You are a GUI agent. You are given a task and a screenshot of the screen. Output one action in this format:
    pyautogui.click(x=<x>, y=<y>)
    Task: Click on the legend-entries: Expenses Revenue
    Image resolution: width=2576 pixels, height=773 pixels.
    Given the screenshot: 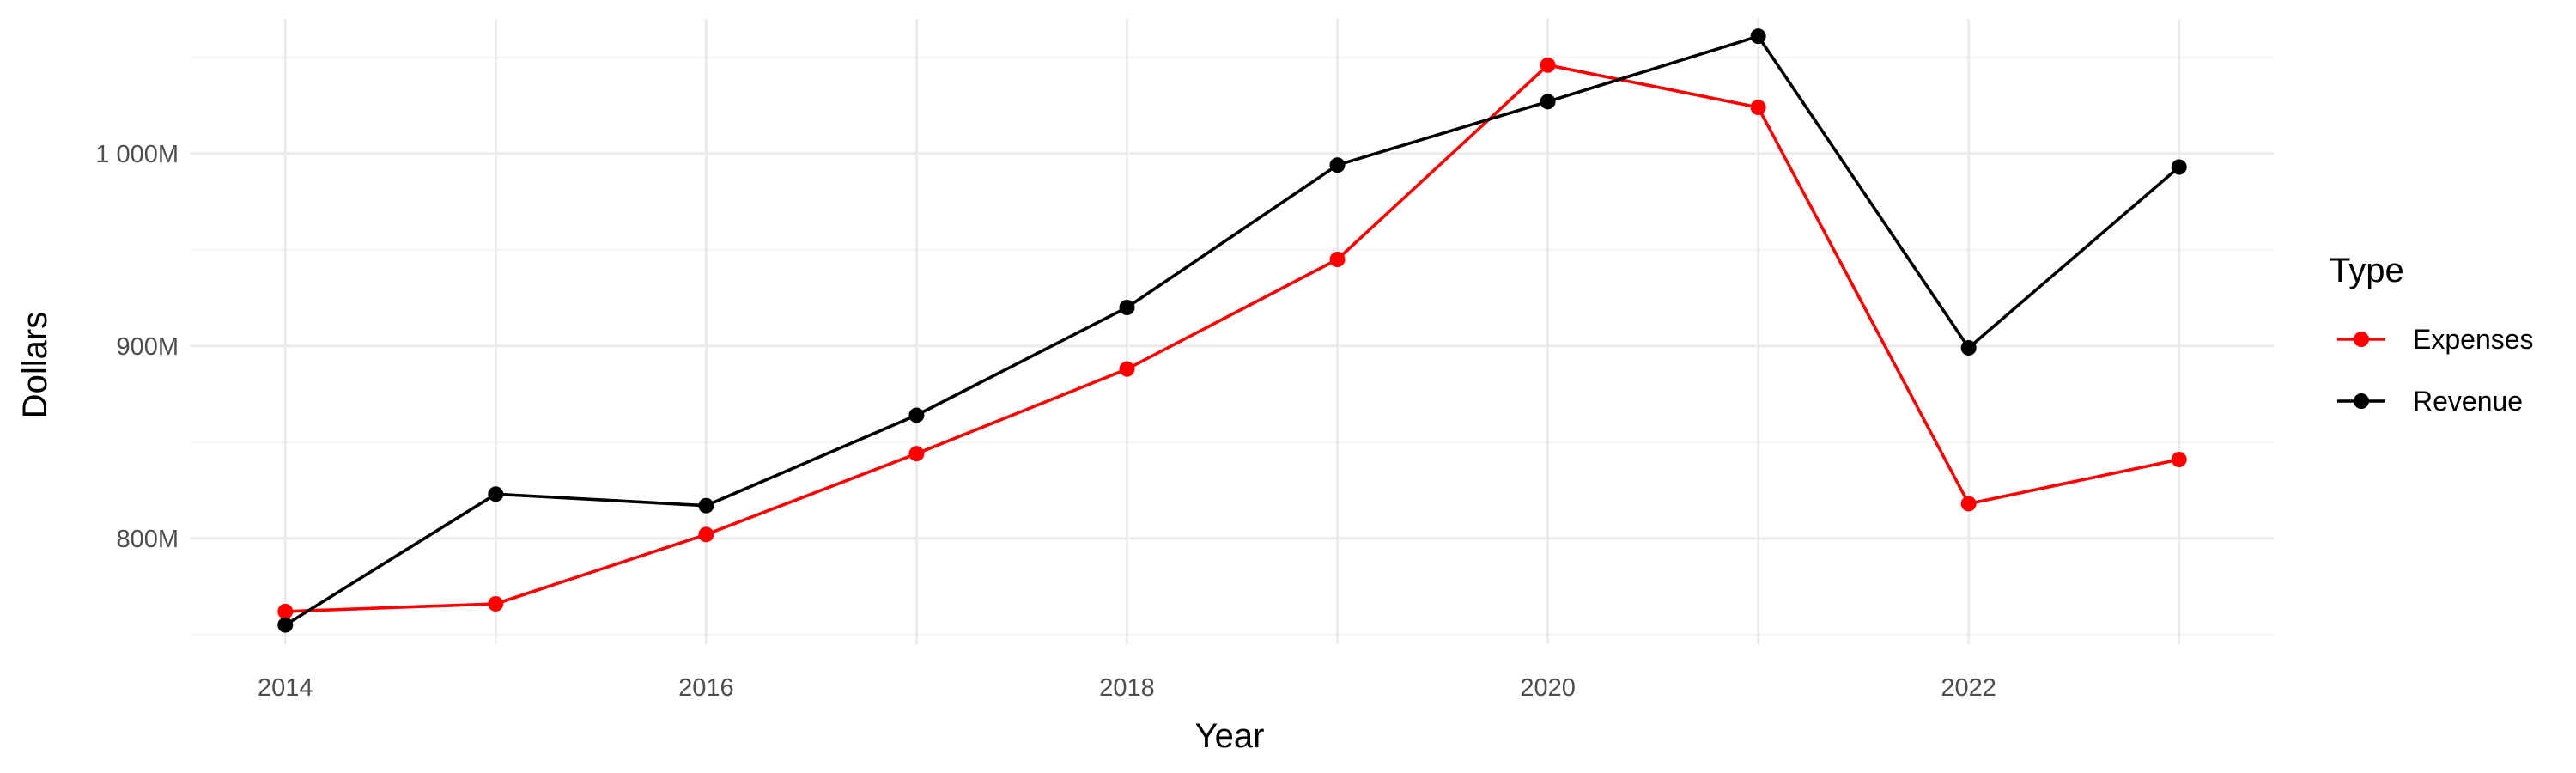 What is the action you would take?
    pyautogui.click(x=2435, y=370)
    